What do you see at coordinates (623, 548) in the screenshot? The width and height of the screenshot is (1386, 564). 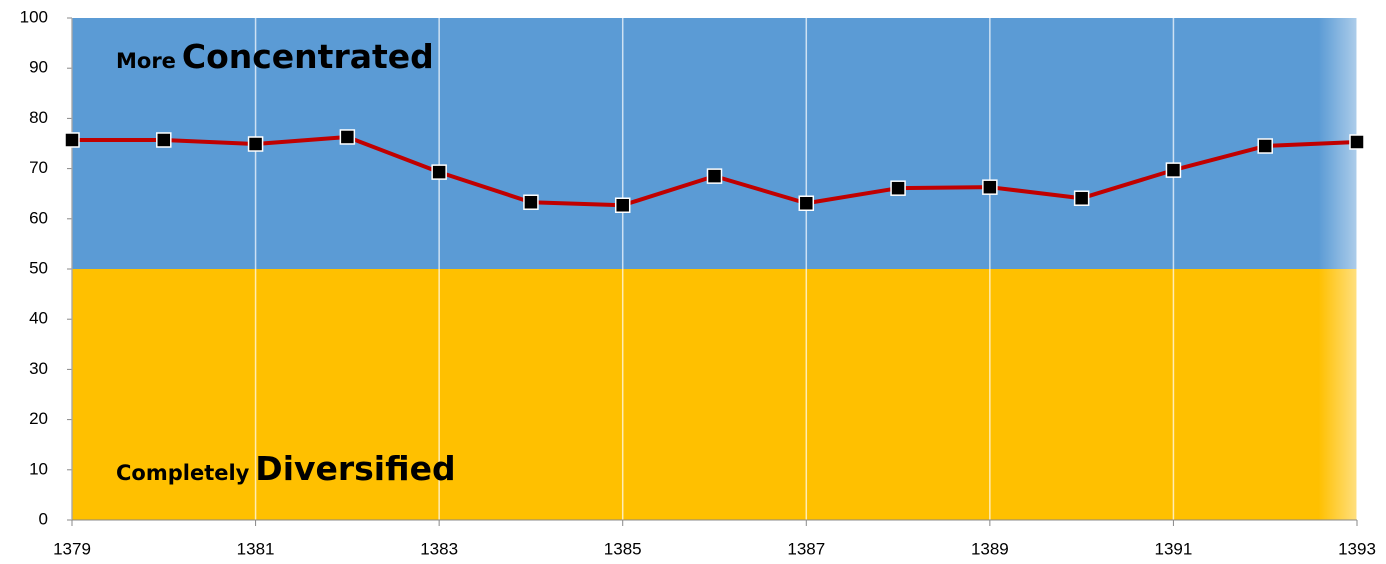 I see `x-tick-label: 1385` at bounding box center [623, 548].